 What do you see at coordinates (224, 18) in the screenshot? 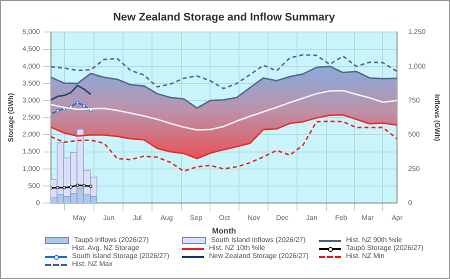
I see `chart-title: New Zealand Storage and Inflow Summary` at bounding box center [224, 18].